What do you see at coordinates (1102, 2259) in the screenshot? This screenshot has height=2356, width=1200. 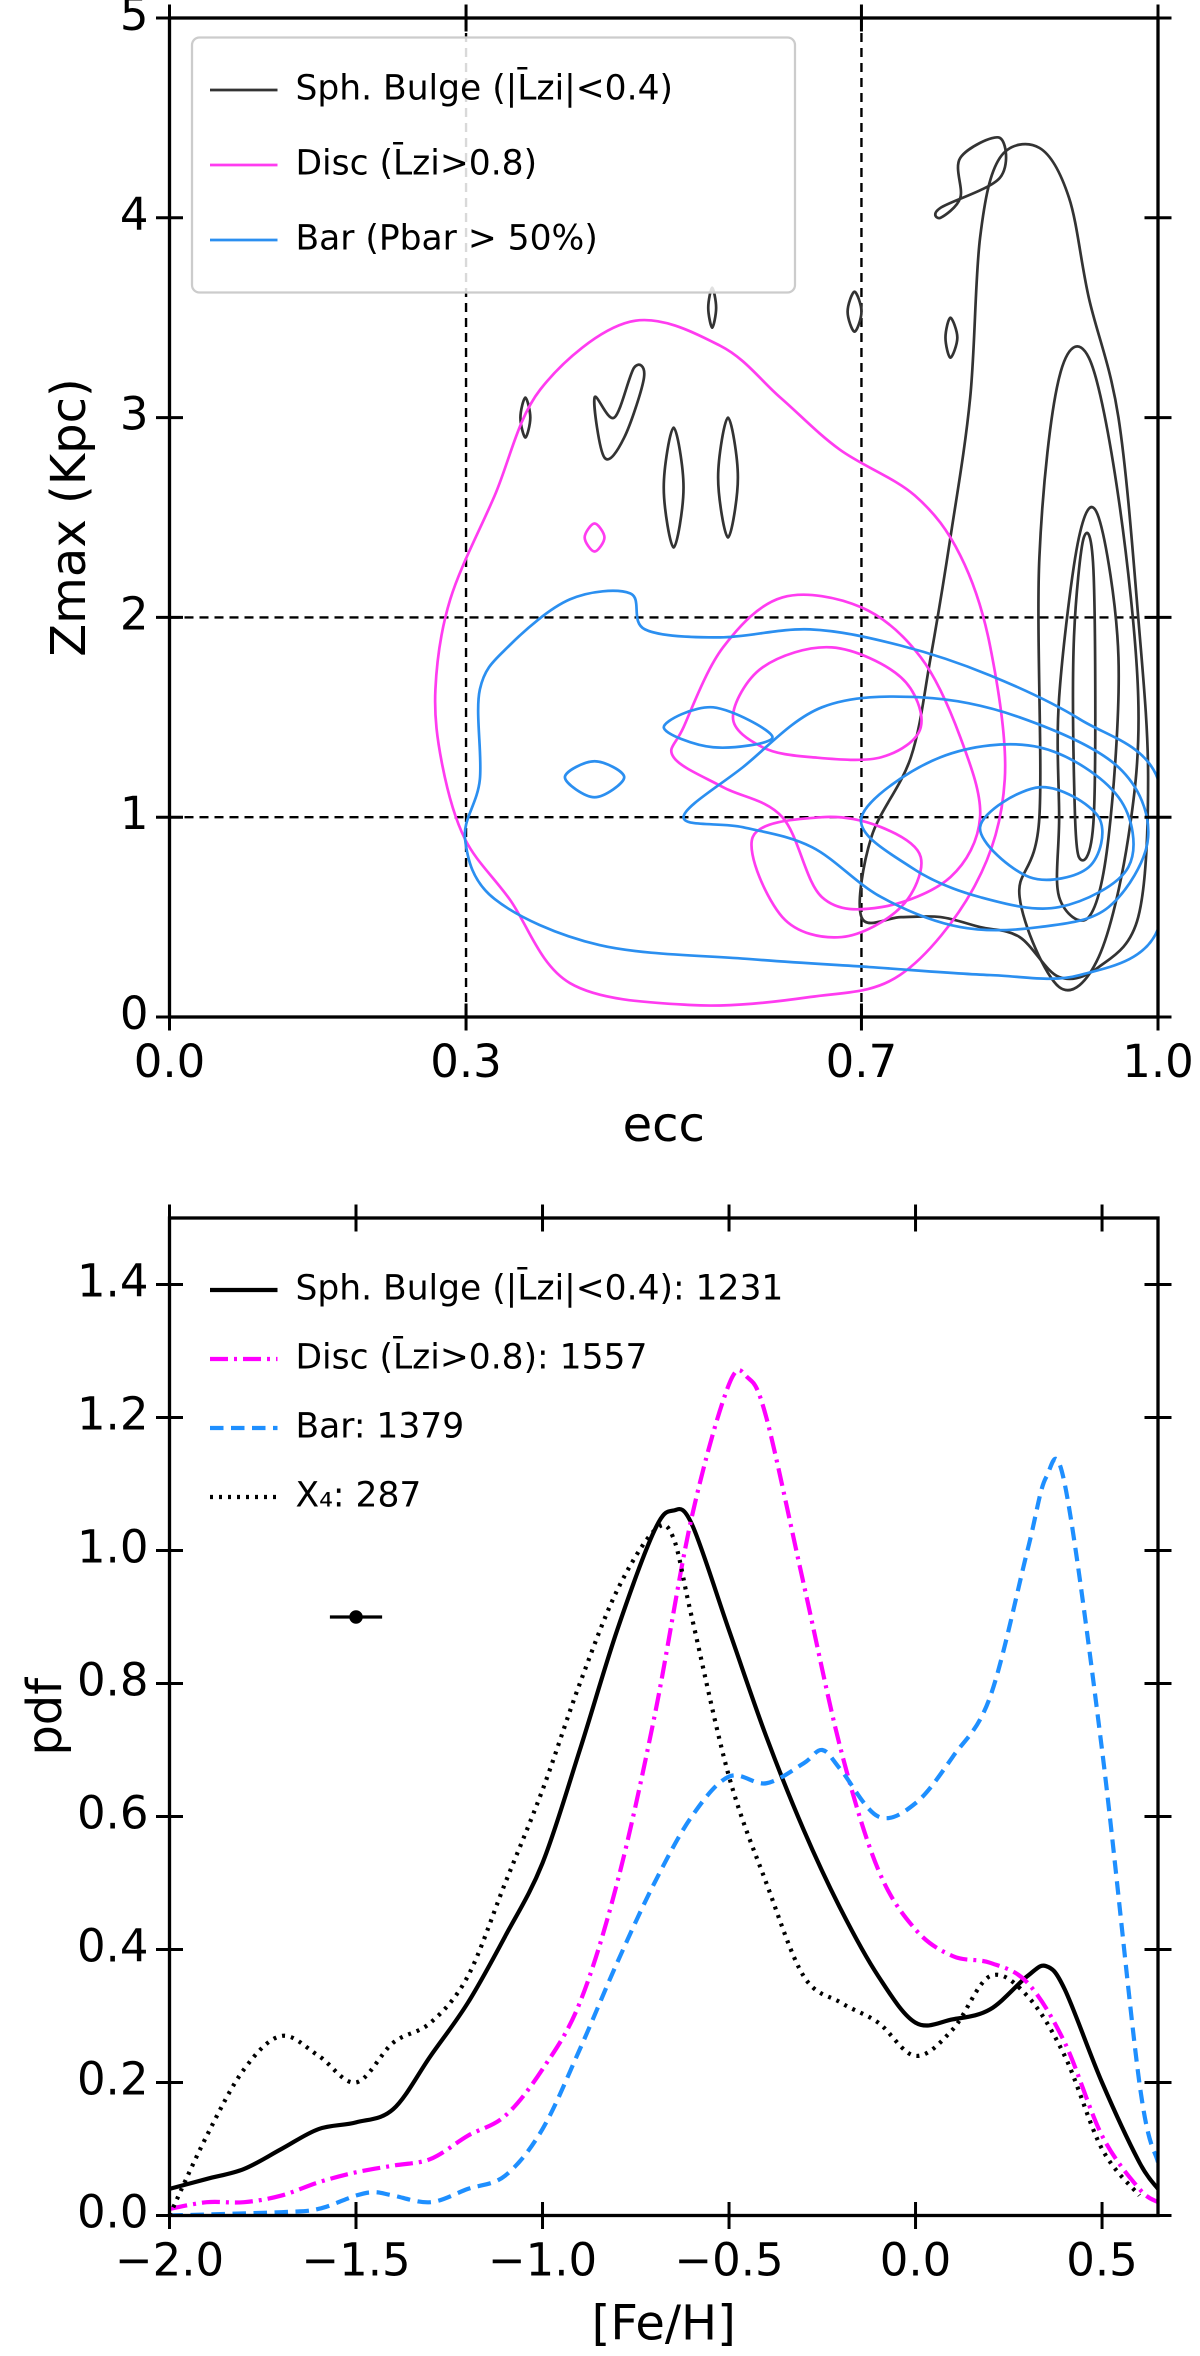 I see `x-tick-label: 0.5` at bounding box center [1102, 2259].